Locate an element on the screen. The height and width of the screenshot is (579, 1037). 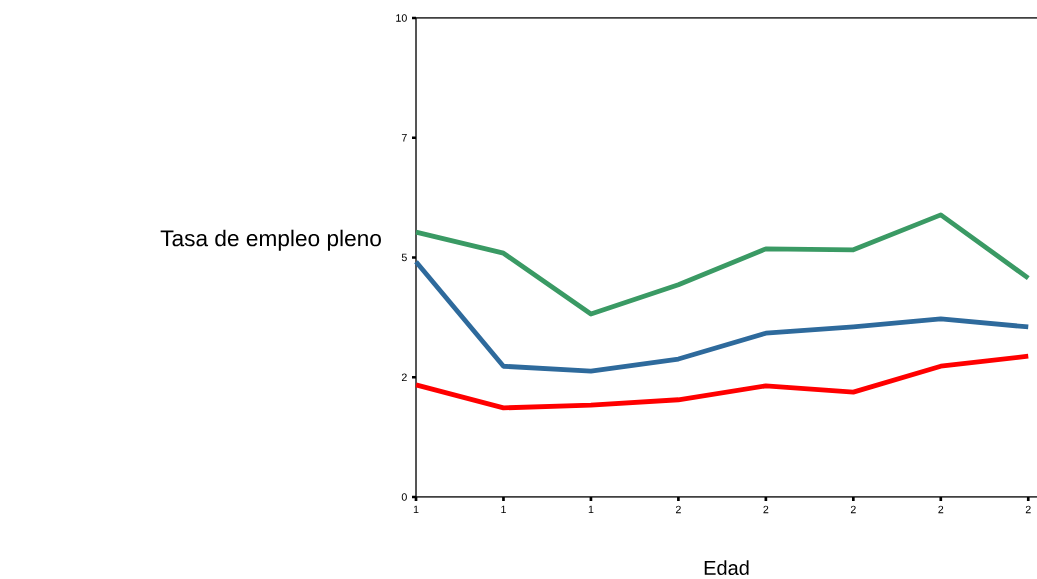
y-tick-label: 2 is located at coordinates (404, 377).